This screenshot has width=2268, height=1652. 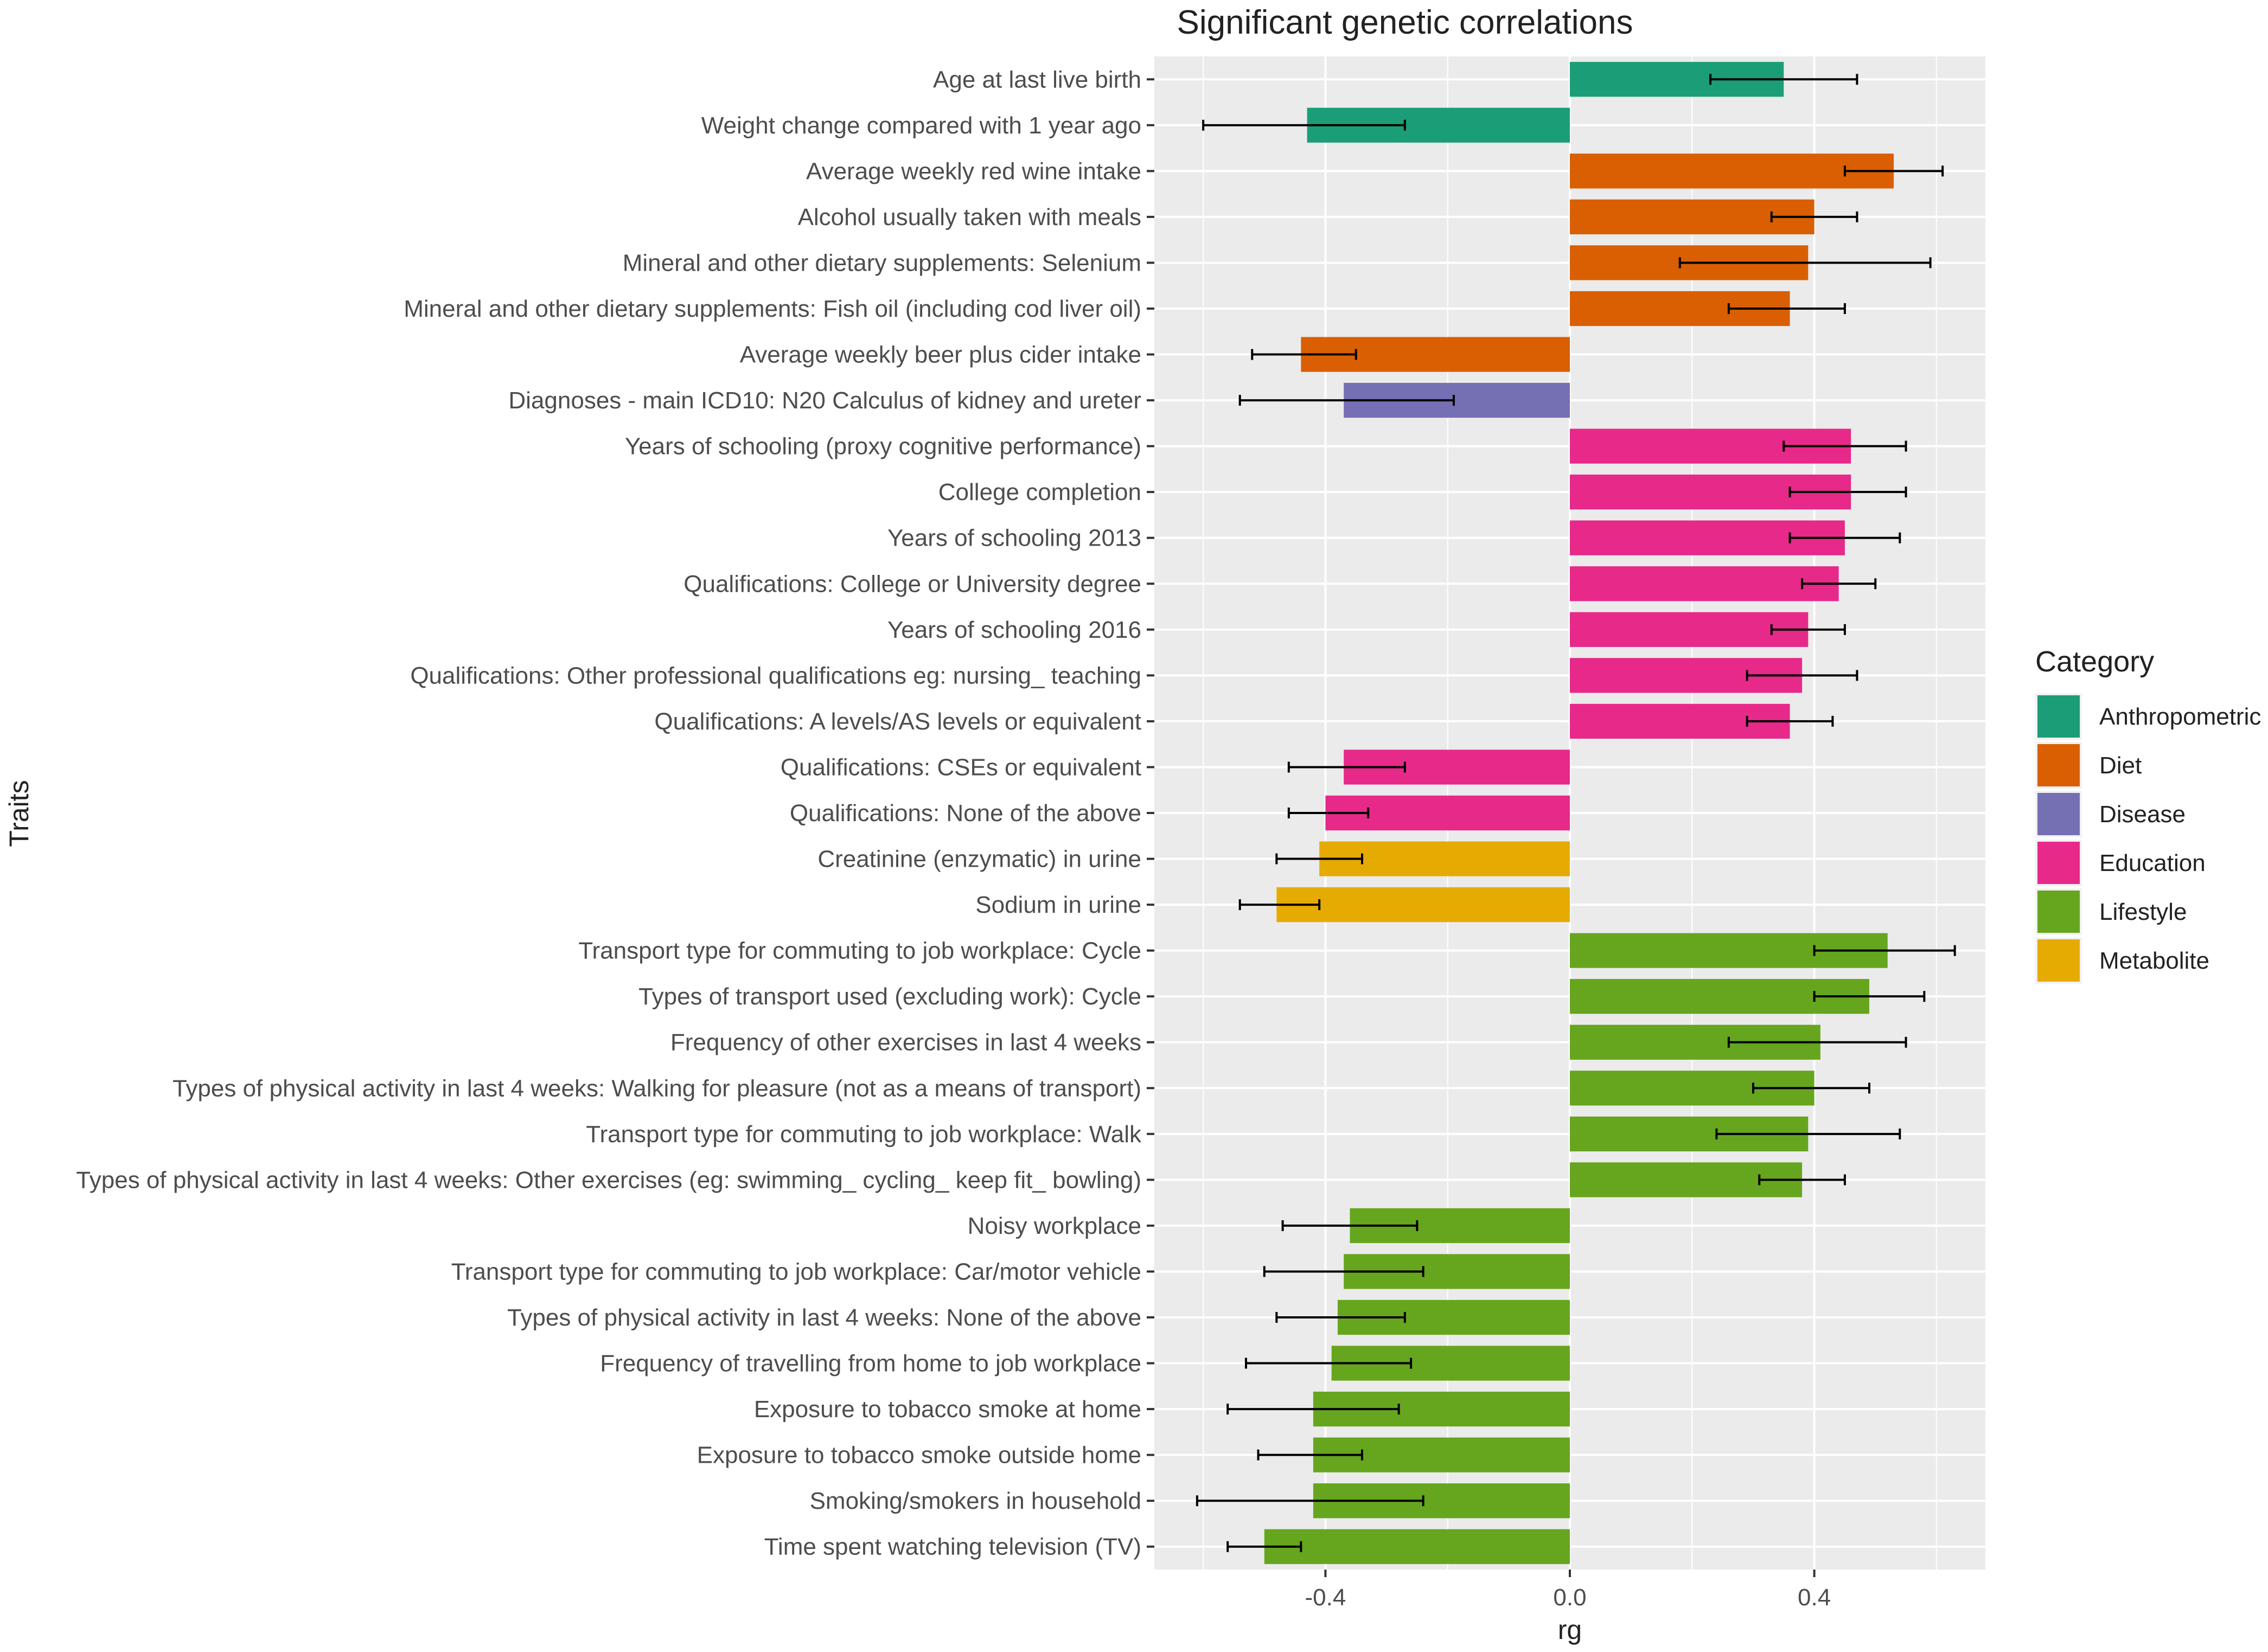 I want to click on x-tick-label: 0.4, so click(x=1814, y=1597).